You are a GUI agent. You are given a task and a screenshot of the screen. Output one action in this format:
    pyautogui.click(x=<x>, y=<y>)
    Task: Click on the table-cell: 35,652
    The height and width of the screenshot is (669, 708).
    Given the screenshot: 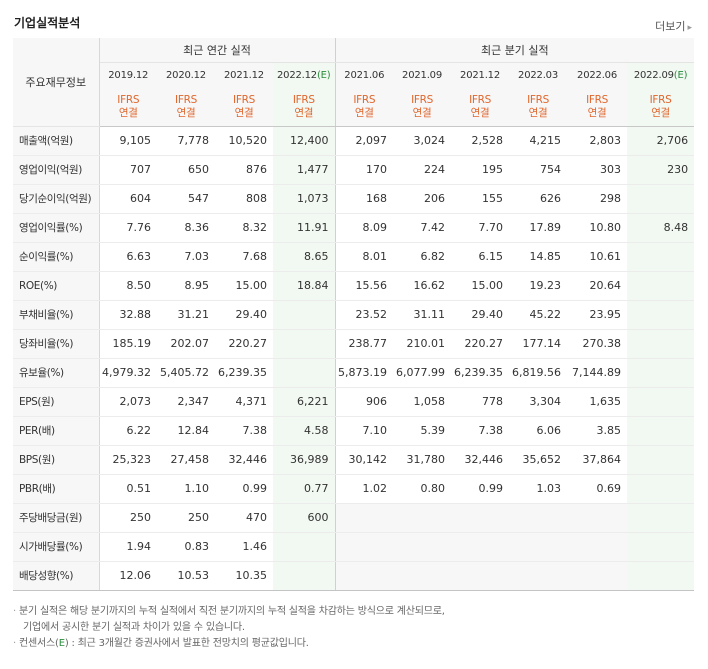 What is the action you would take?
    pyautogui.click(x=538, y=460)
    